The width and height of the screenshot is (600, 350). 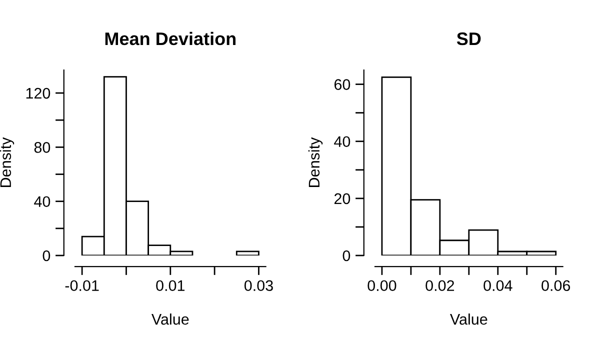 What do you see at coordinates (258, 286) in the screenshot?
I see `x-tick-label: 0.03` at bounding box center [258, 286].